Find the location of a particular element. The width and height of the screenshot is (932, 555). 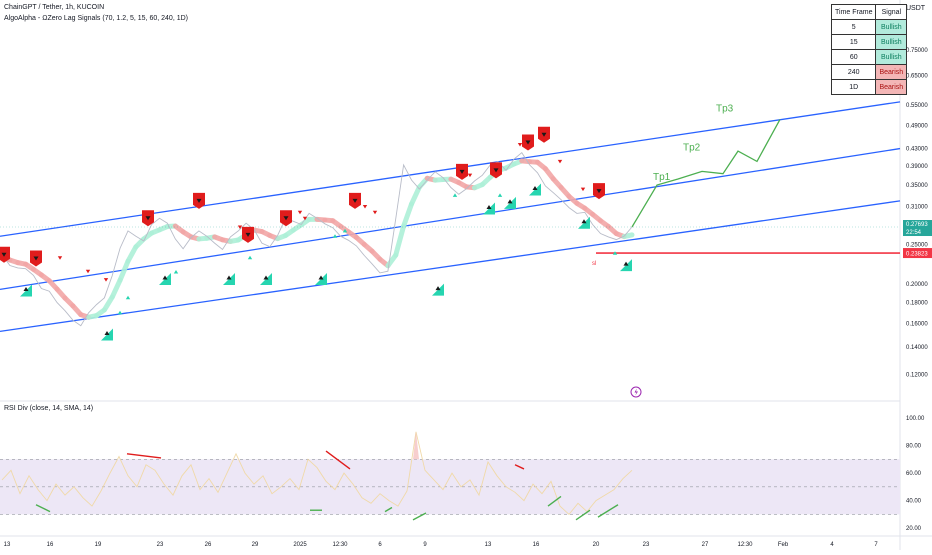

tp1-label: Tp1 is located at coordinates (662, 177).